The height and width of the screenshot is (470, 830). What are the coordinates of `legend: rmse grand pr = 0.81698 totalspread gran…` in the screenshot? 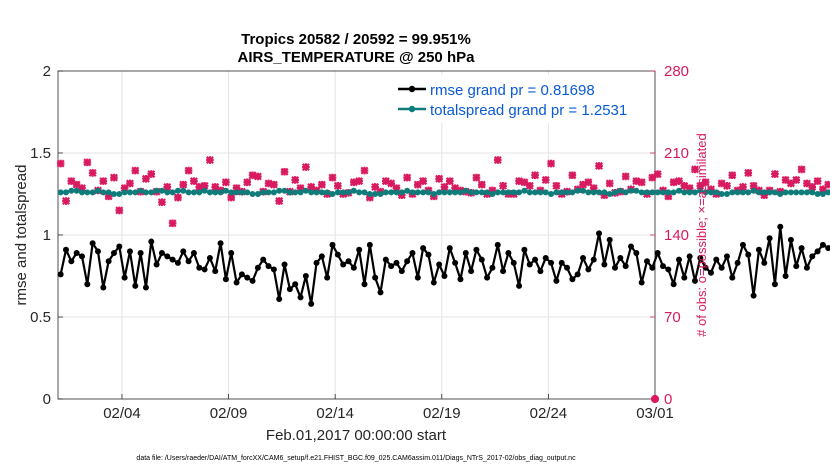 It's located at (521, 99).